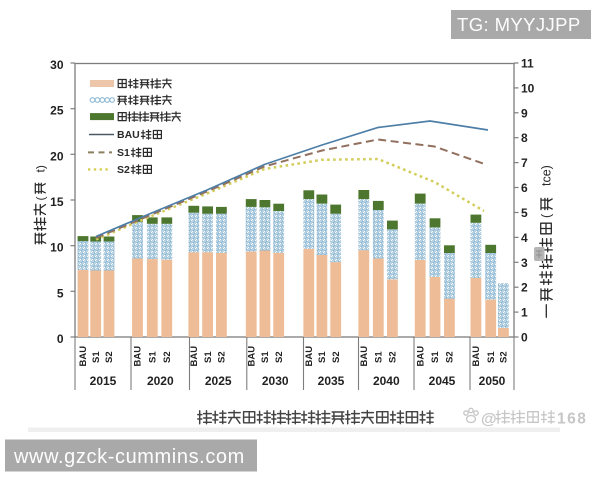 The image size is (600, 480). Describe the element at coordinates (519, 24) in the screenshot. I see `svg-text: TG: MYYJJPP` at that location.